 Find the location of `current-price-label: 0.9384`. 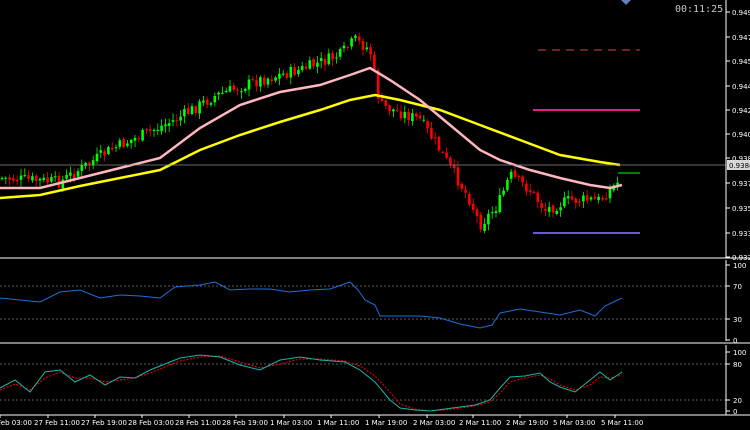

current-price-label: 0.9384 is located at coordinates (738, 165).